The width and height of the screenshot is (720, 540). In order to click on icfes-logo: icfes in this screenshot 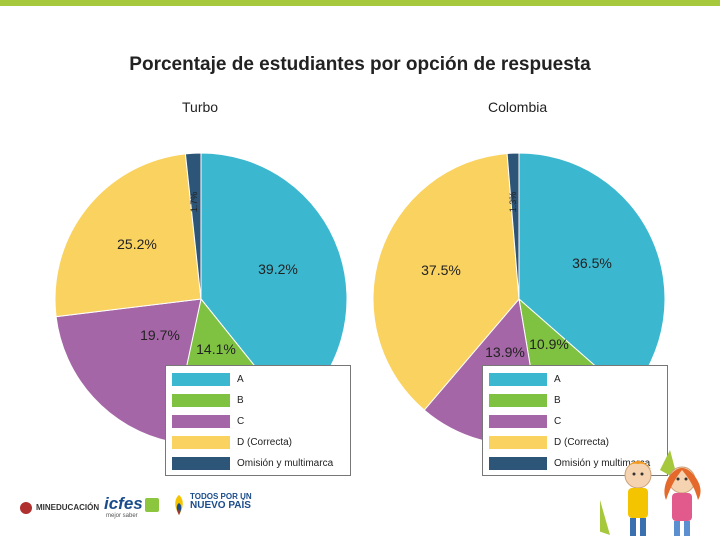, I will do `click(131, 504)`.